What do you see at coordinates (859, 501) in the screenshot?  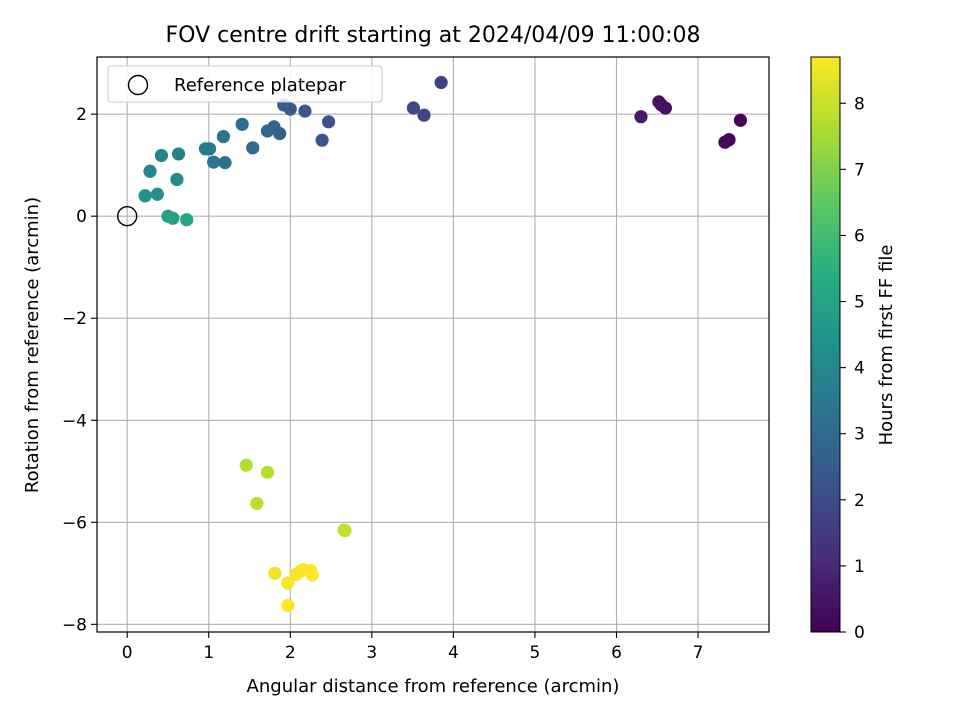 I see `colorbar-tick-label: 2` at bounding box center [859, 501].